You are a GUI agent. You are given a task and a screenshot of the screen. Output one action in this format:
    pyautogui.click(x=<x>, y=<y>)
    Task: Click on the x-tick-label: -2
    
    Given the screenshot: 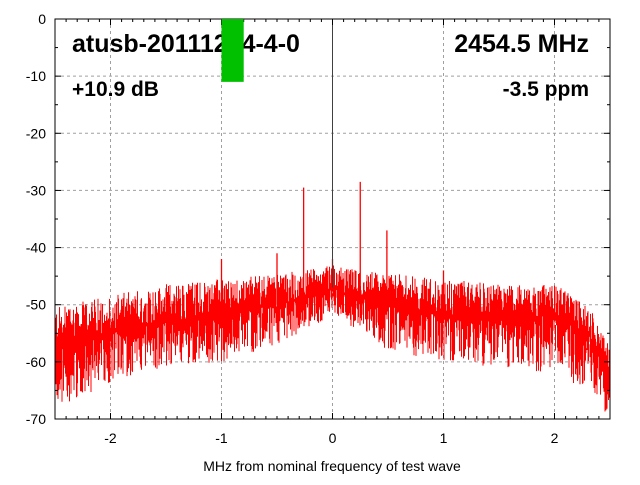 What is the action you would take?
    pyautogui.click(x=110, y=438)
    